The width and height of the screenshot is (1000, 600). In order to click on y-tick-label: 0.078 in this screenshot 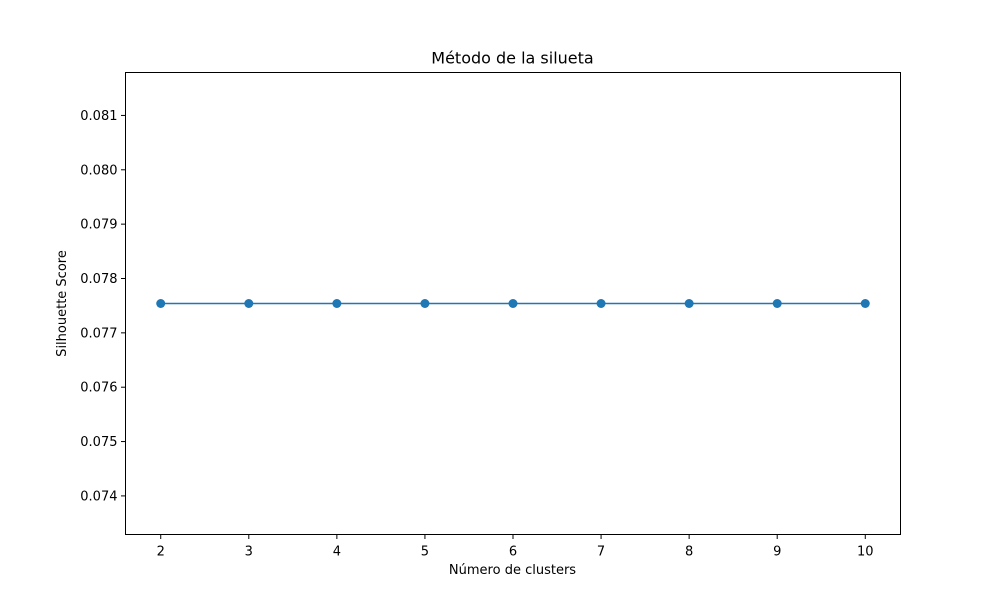, I will do `click(98, 279)`.